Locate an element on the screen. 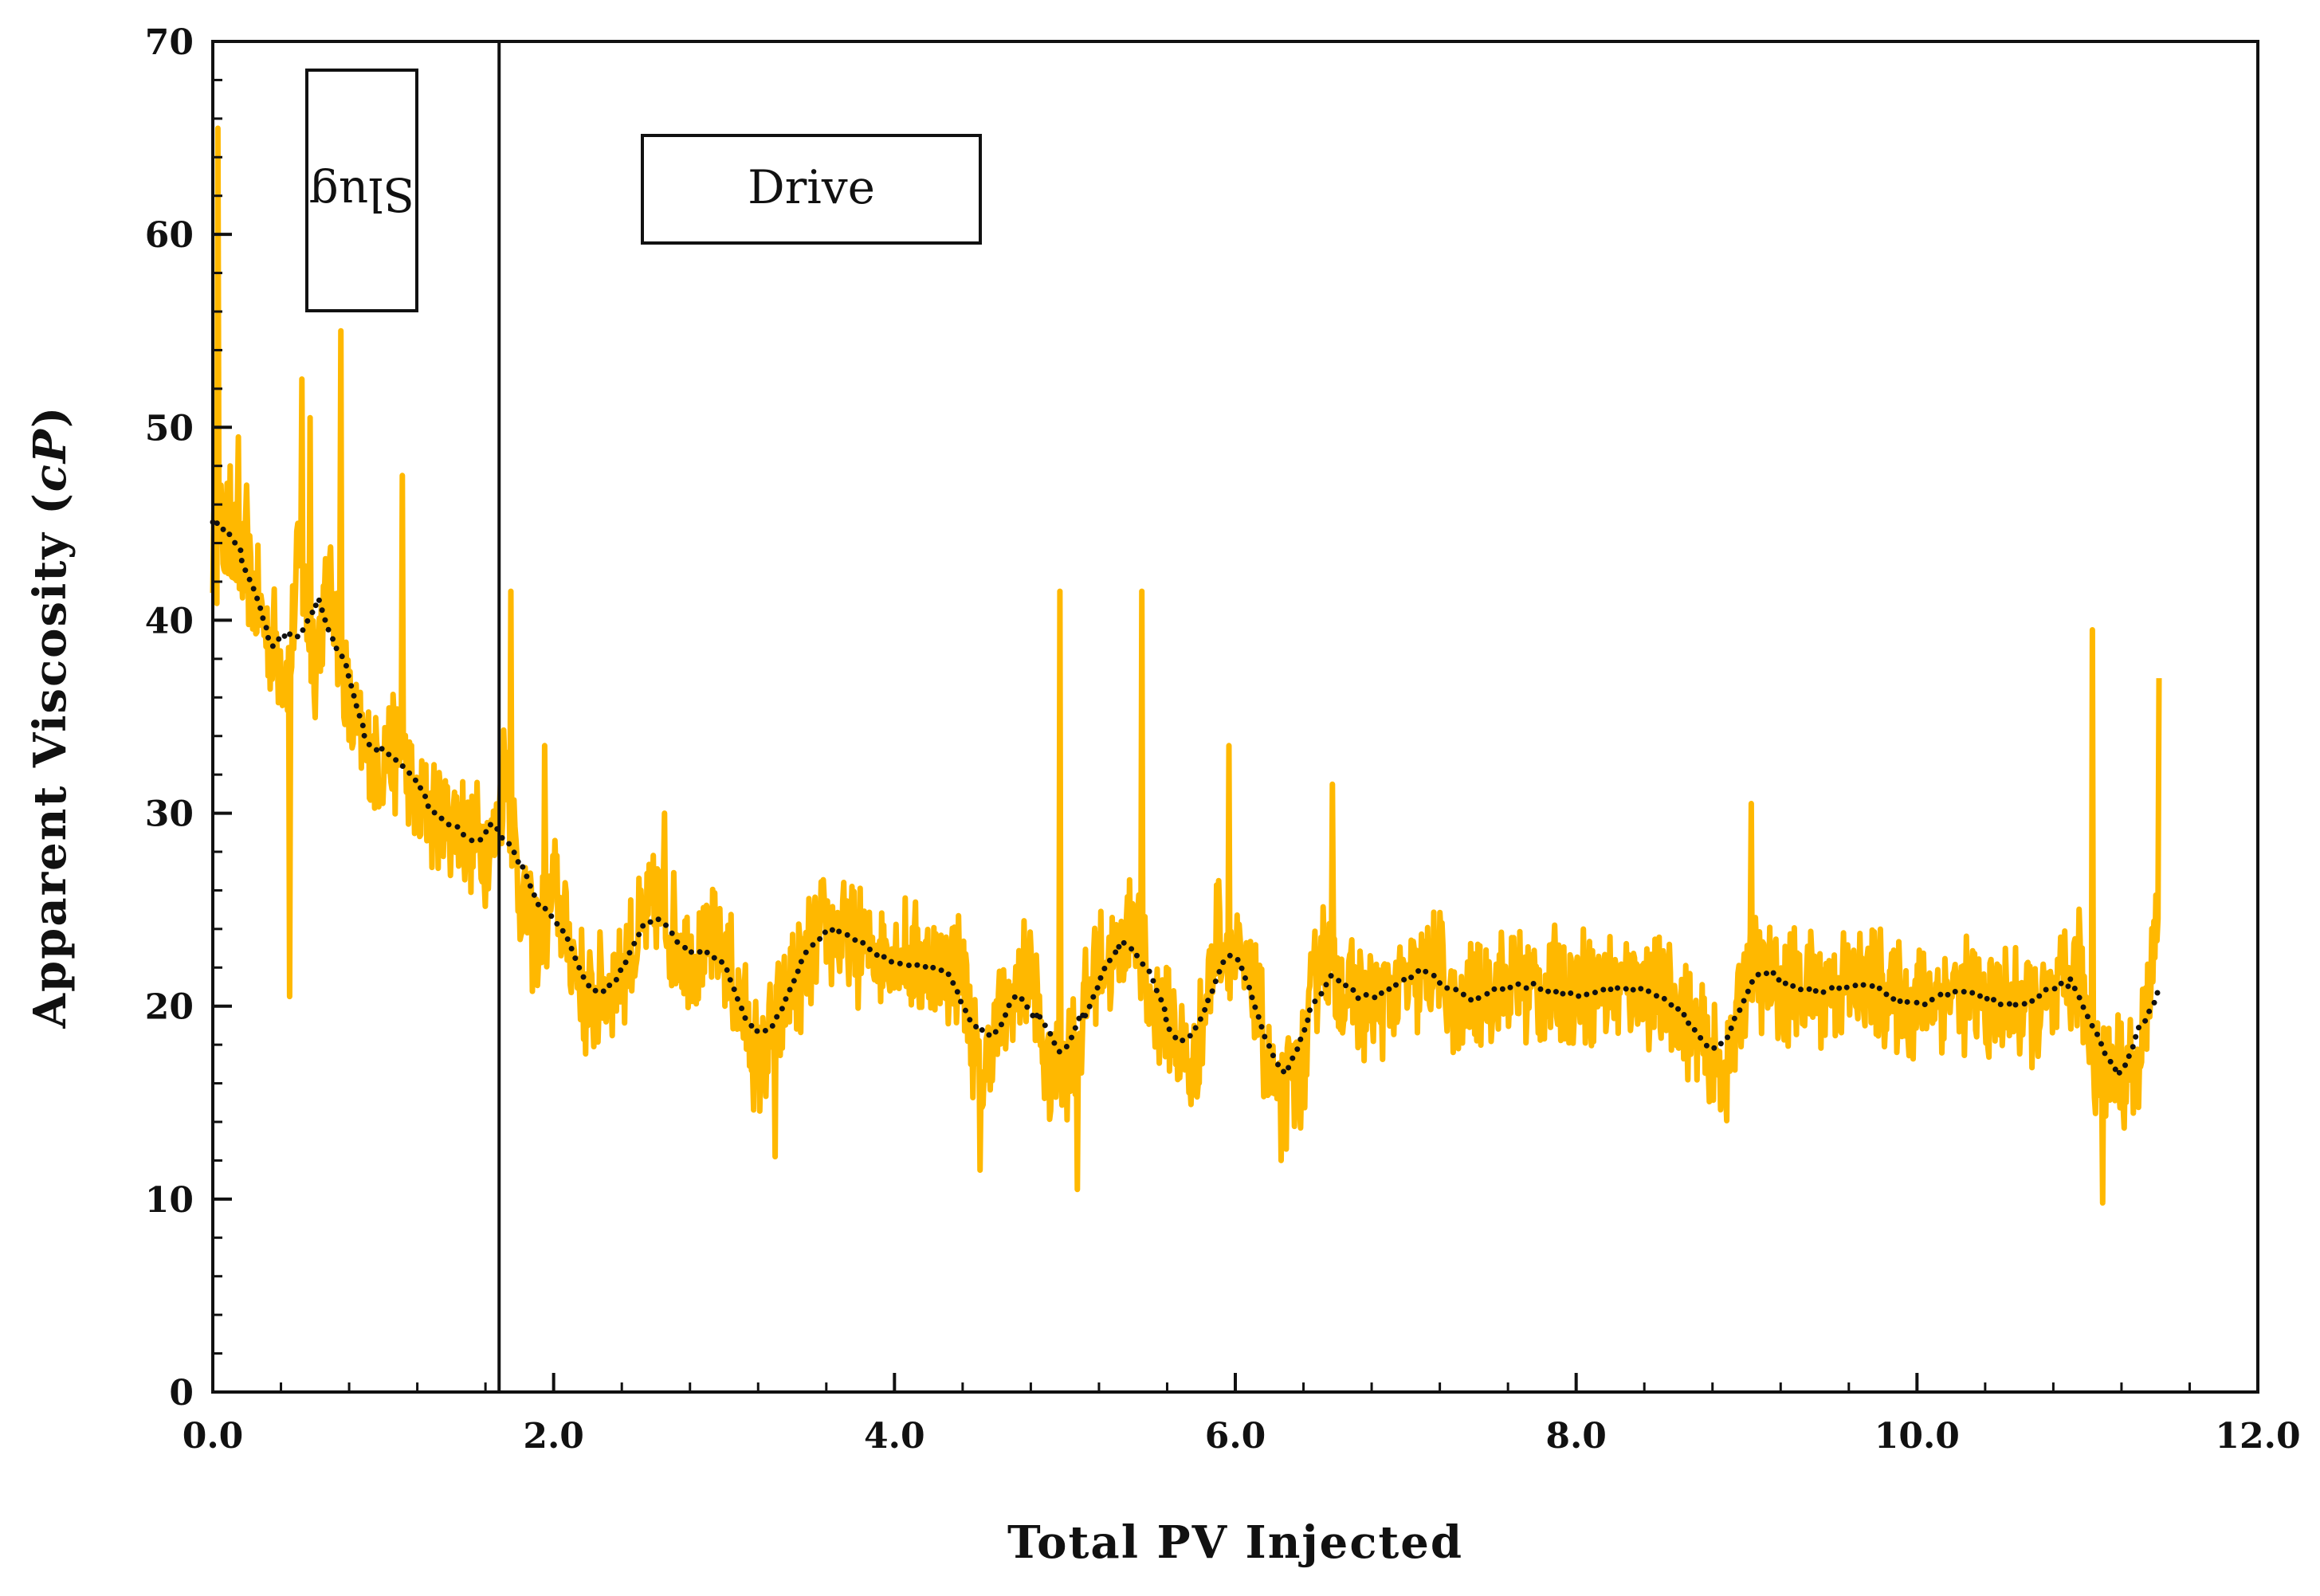 The height and width of the screenshot is (1596, 2320). y-tick-label: 0 is located at coordinates (181, 1394).